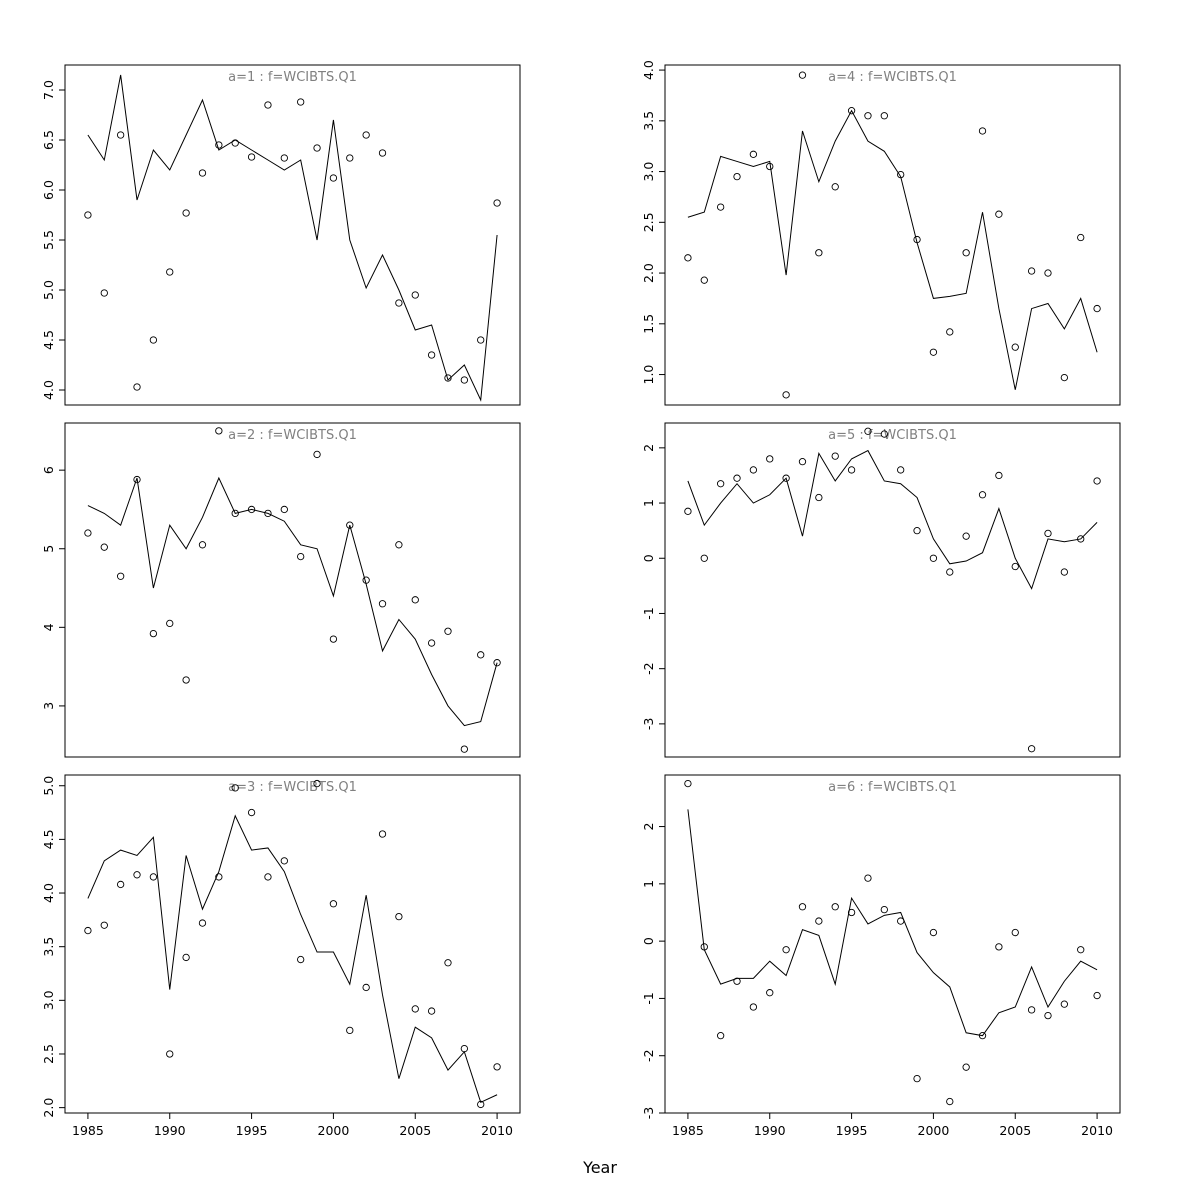  Describe the element at coordinates (852, 1130) in the screenshot. I see `x-tick-label: 1995` at that location.